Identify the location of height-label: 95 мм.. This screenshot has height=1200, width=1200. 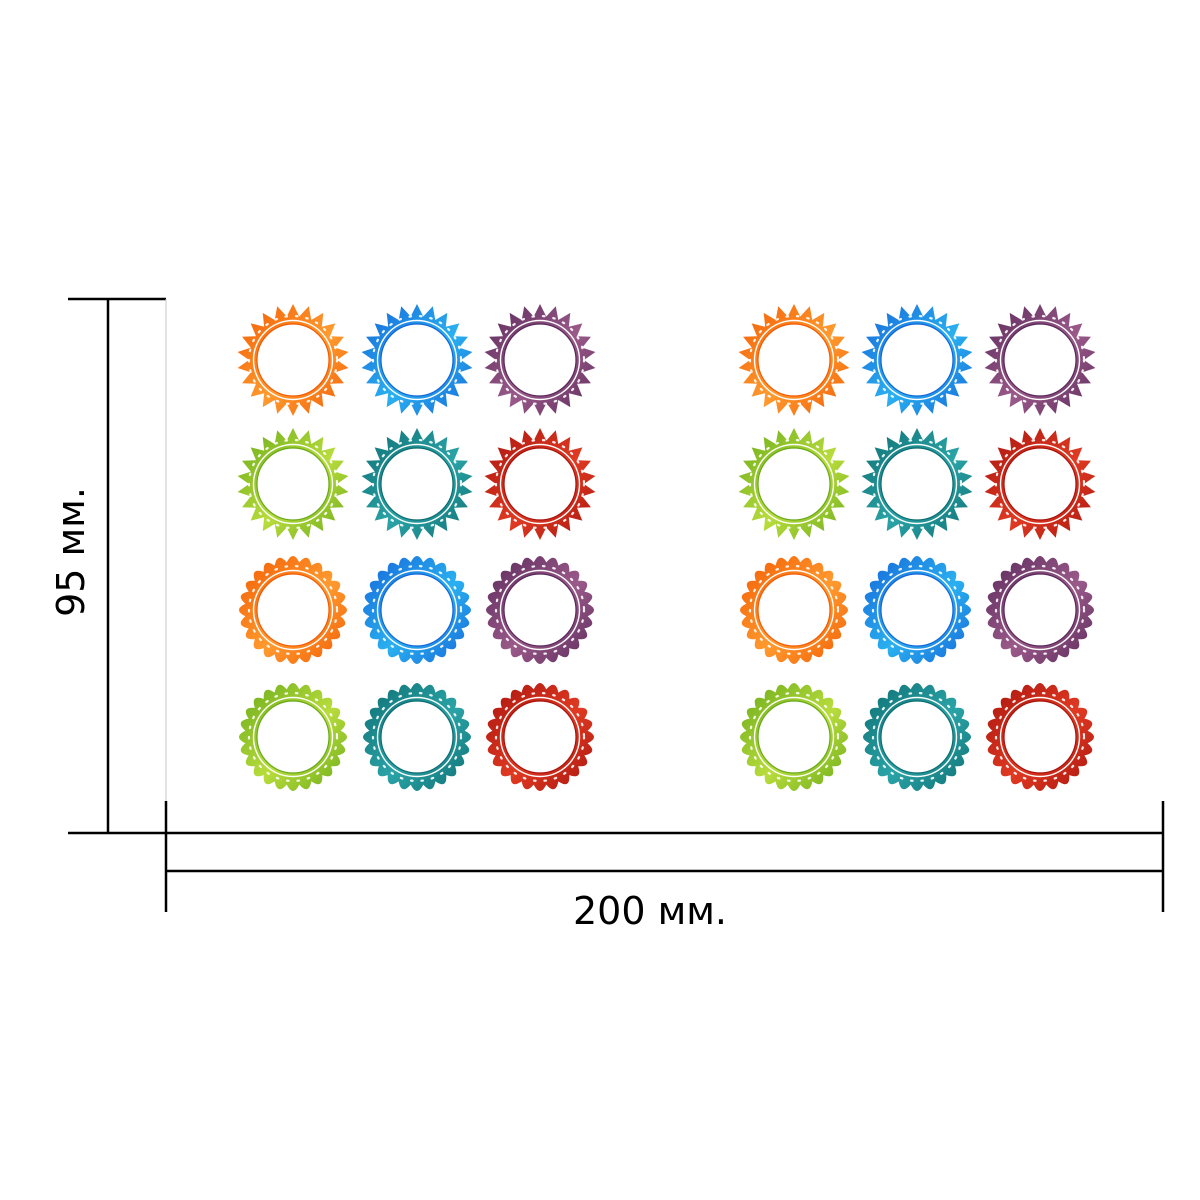
(71, 552).